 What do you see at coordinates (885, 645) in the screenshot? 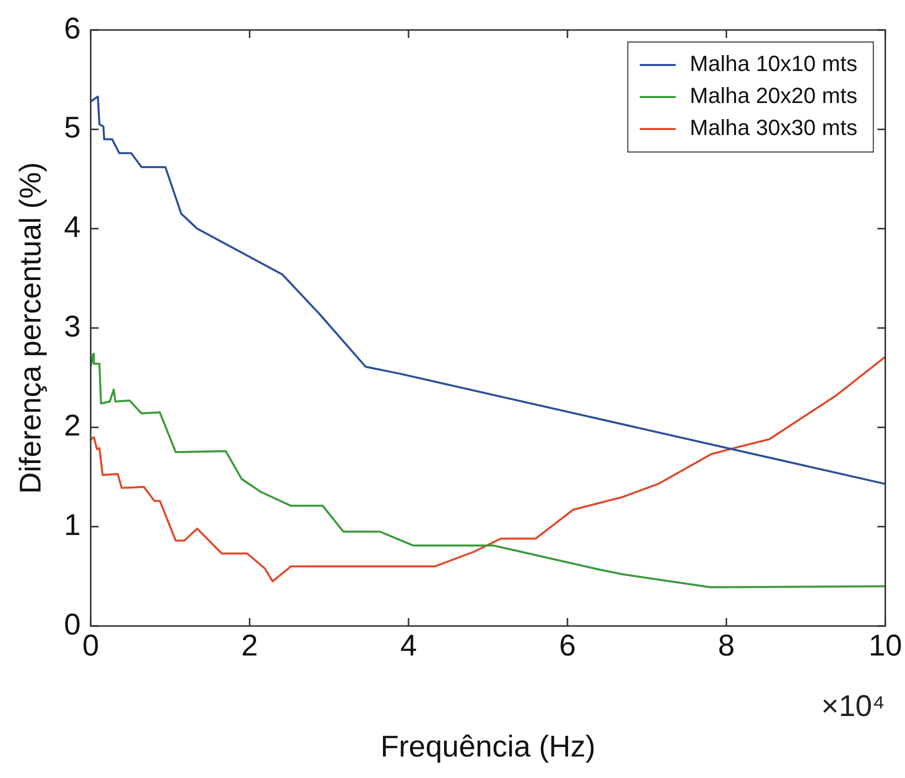
I see `x-tick-label: 10` at bounding box center [885, 645].